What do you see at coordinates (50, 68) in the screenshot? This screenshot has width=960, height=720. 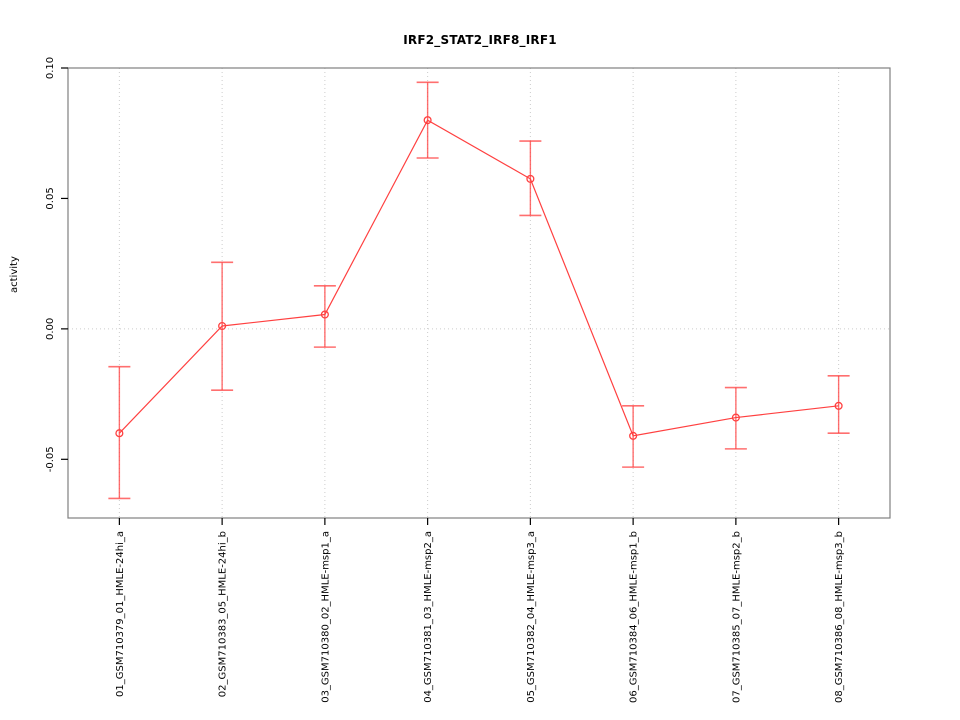 I see `y-tick-label: 0.10` at bounding box center [50, 68].